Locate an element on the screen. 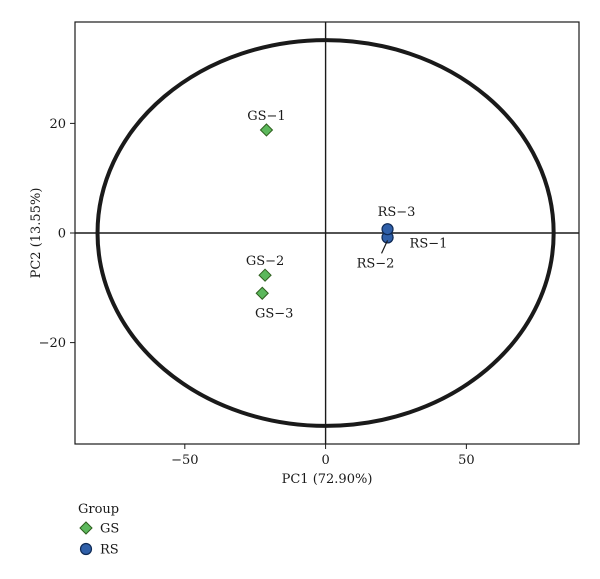 Image resolution: width=600 pixels, height=579 pixels. y-tick-label: −20 is located at coordinates (52, 343).